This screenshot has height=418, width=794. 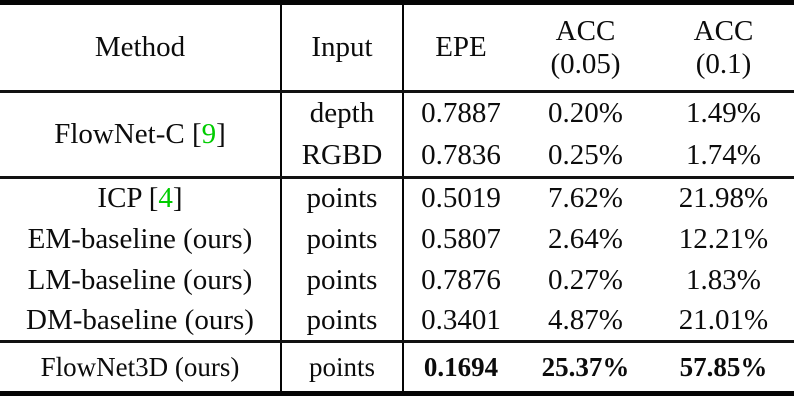 I want to click on epe-value: 0.7876, so click(x=461, y=279).